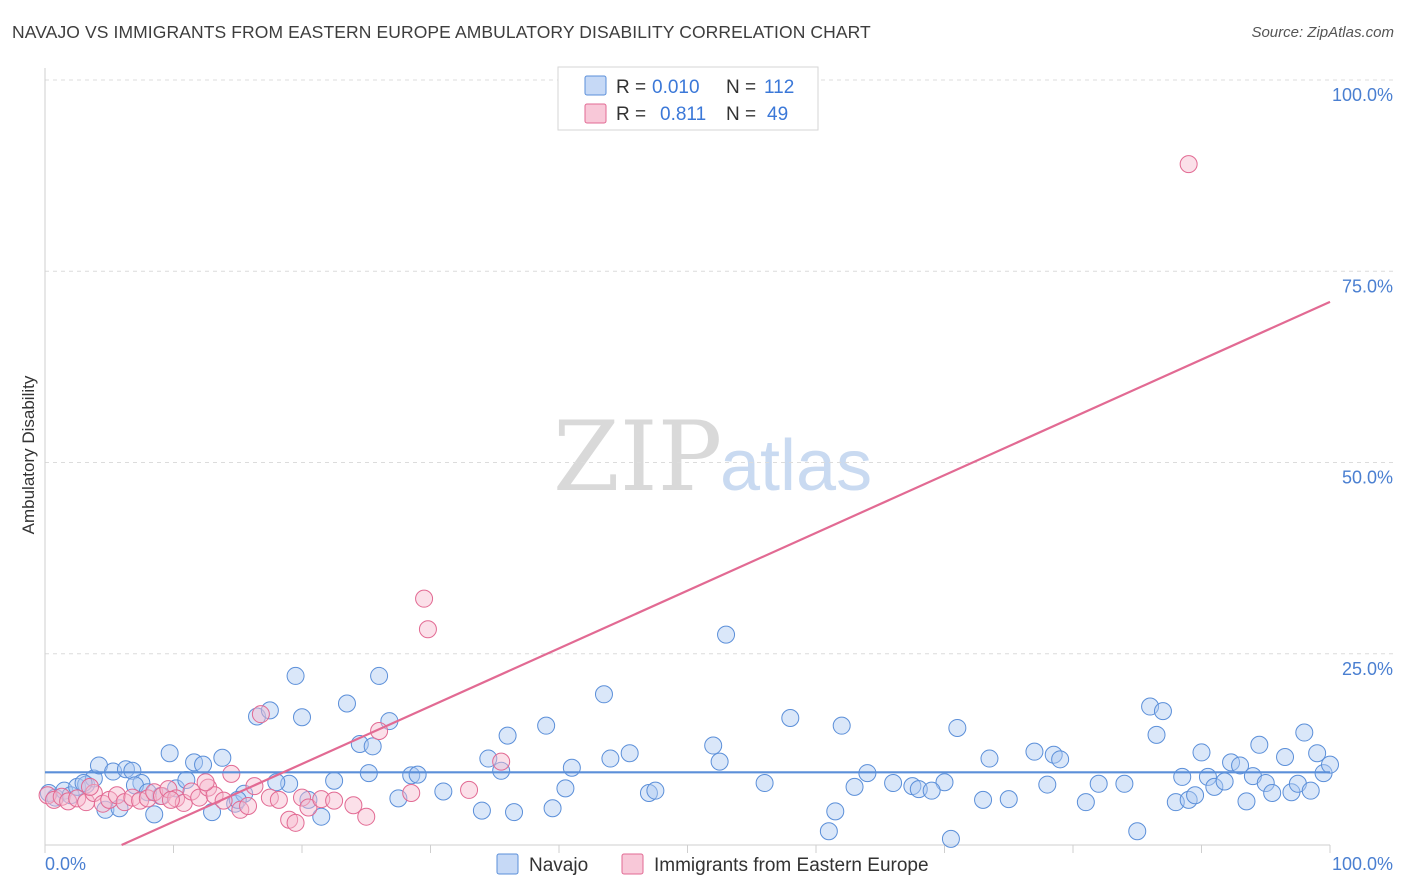 The width and height of the screenshot is (1406, 892). Describe the element at coordinates (777, 114) in the screenshot. I see `legend-n-value-eastern-europe: 49` at that location.